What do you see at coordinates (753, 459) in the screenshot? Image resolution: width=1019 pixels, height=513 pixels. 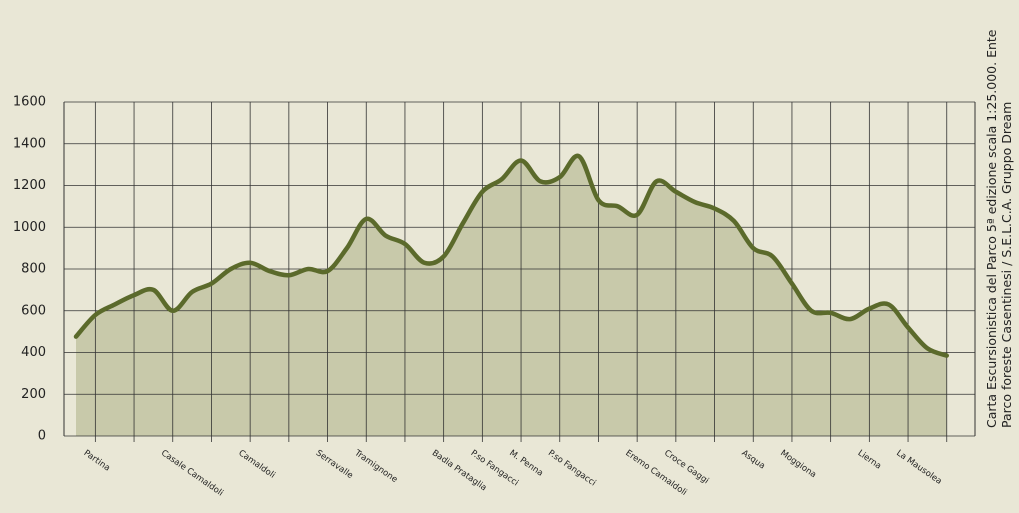 I see `x-tick-label: Asqua` at bounding box center [753, 459].